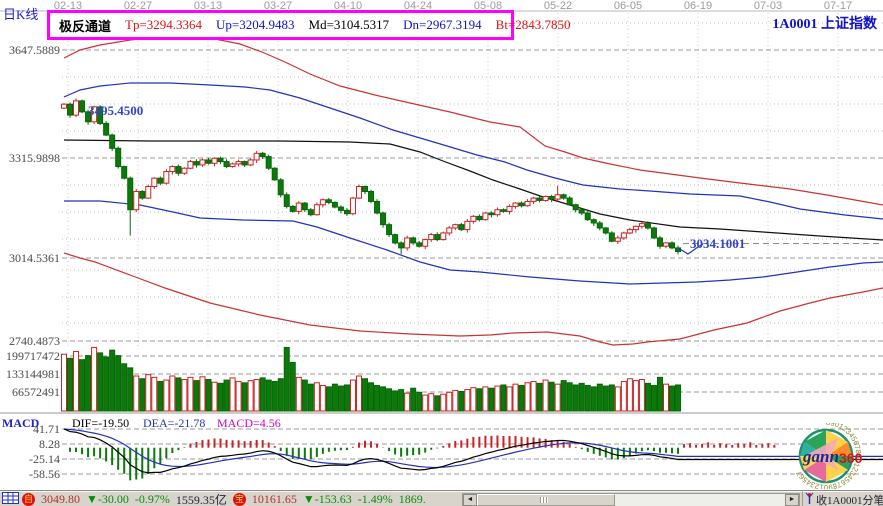  What do you see at coordinates (68, 6) in the screenshot?
I see `date-tick-label: 02-13` at bounding box center [68, 6].